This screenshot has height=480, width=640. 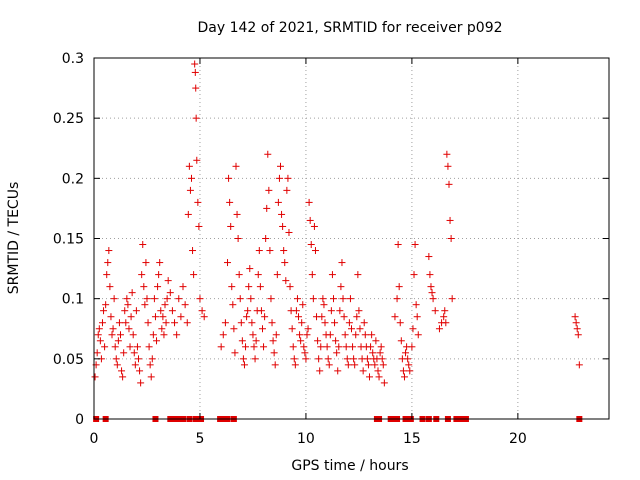 I want to click on y-tick-label: 0.05, so click(x=68, y=360).